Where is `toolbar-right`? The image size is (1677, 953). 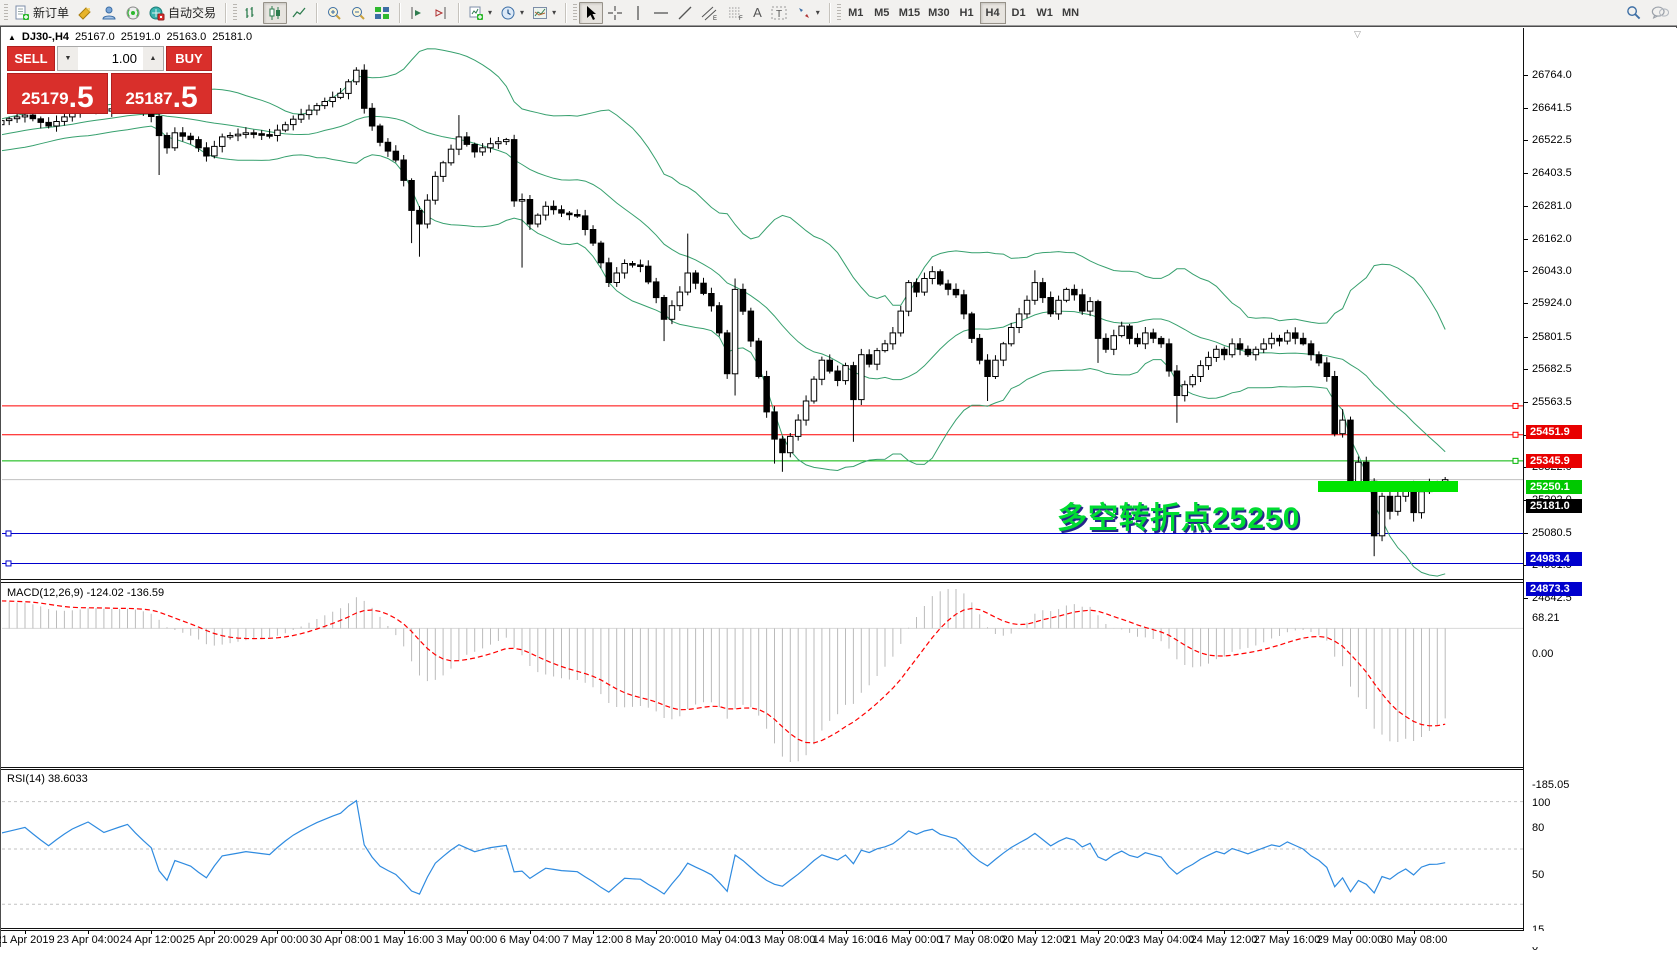 toolbar-right is located at coordinates (1651, 12).